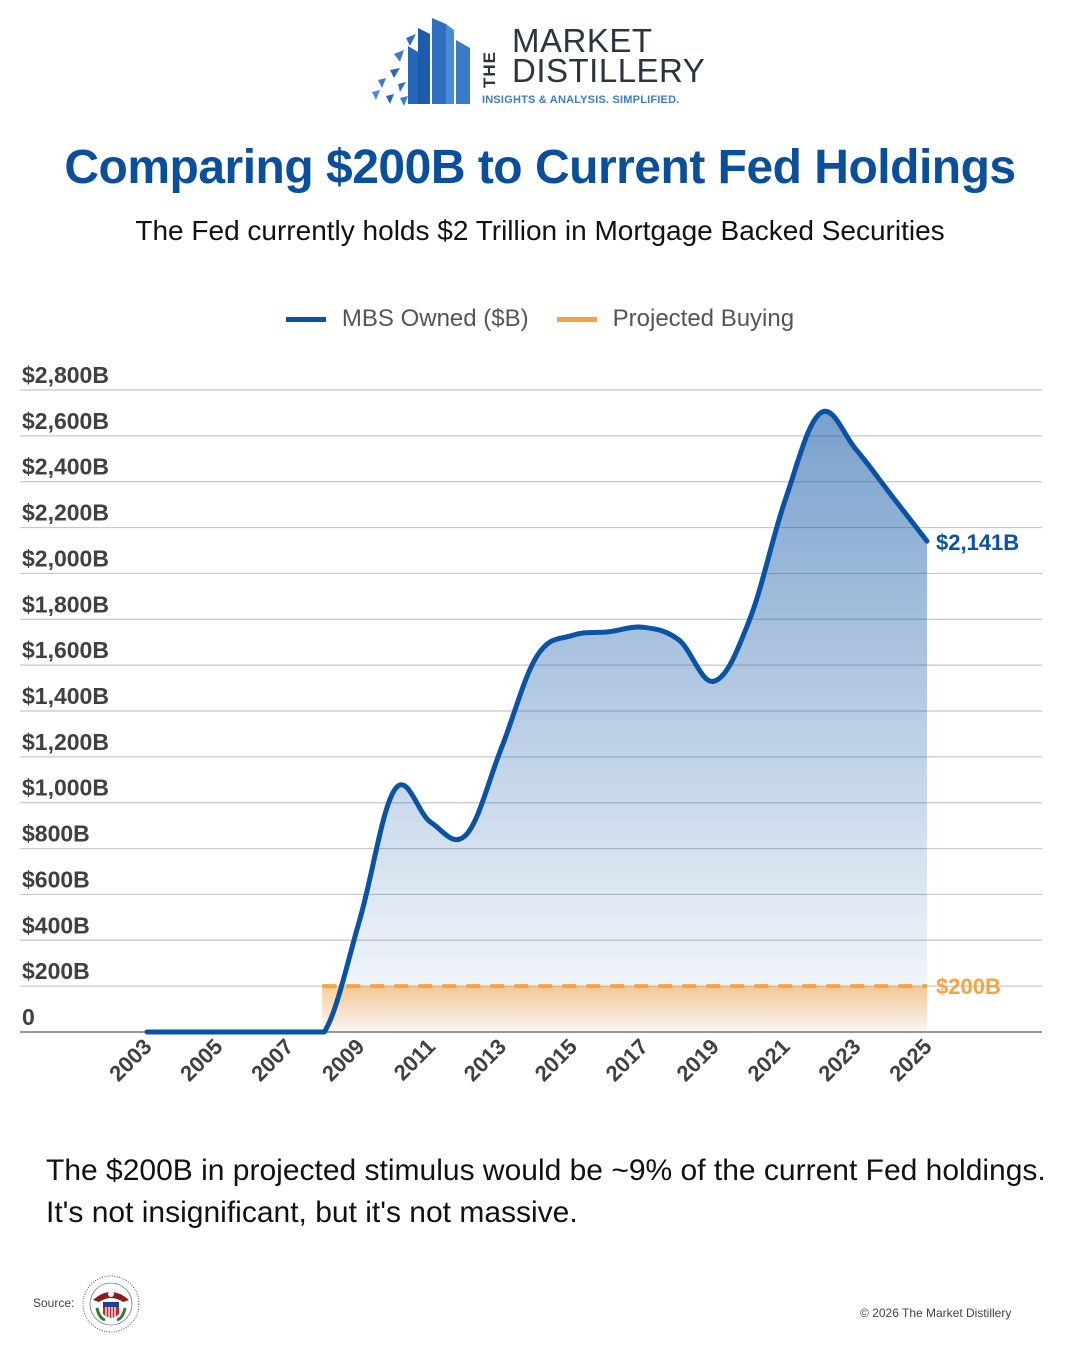 The image size is (1080, 1350). What do you see at coordinates (768, 1060) in the screenshot?
I see `x-tick-label: 2021` at bounding box center [768, 1060].